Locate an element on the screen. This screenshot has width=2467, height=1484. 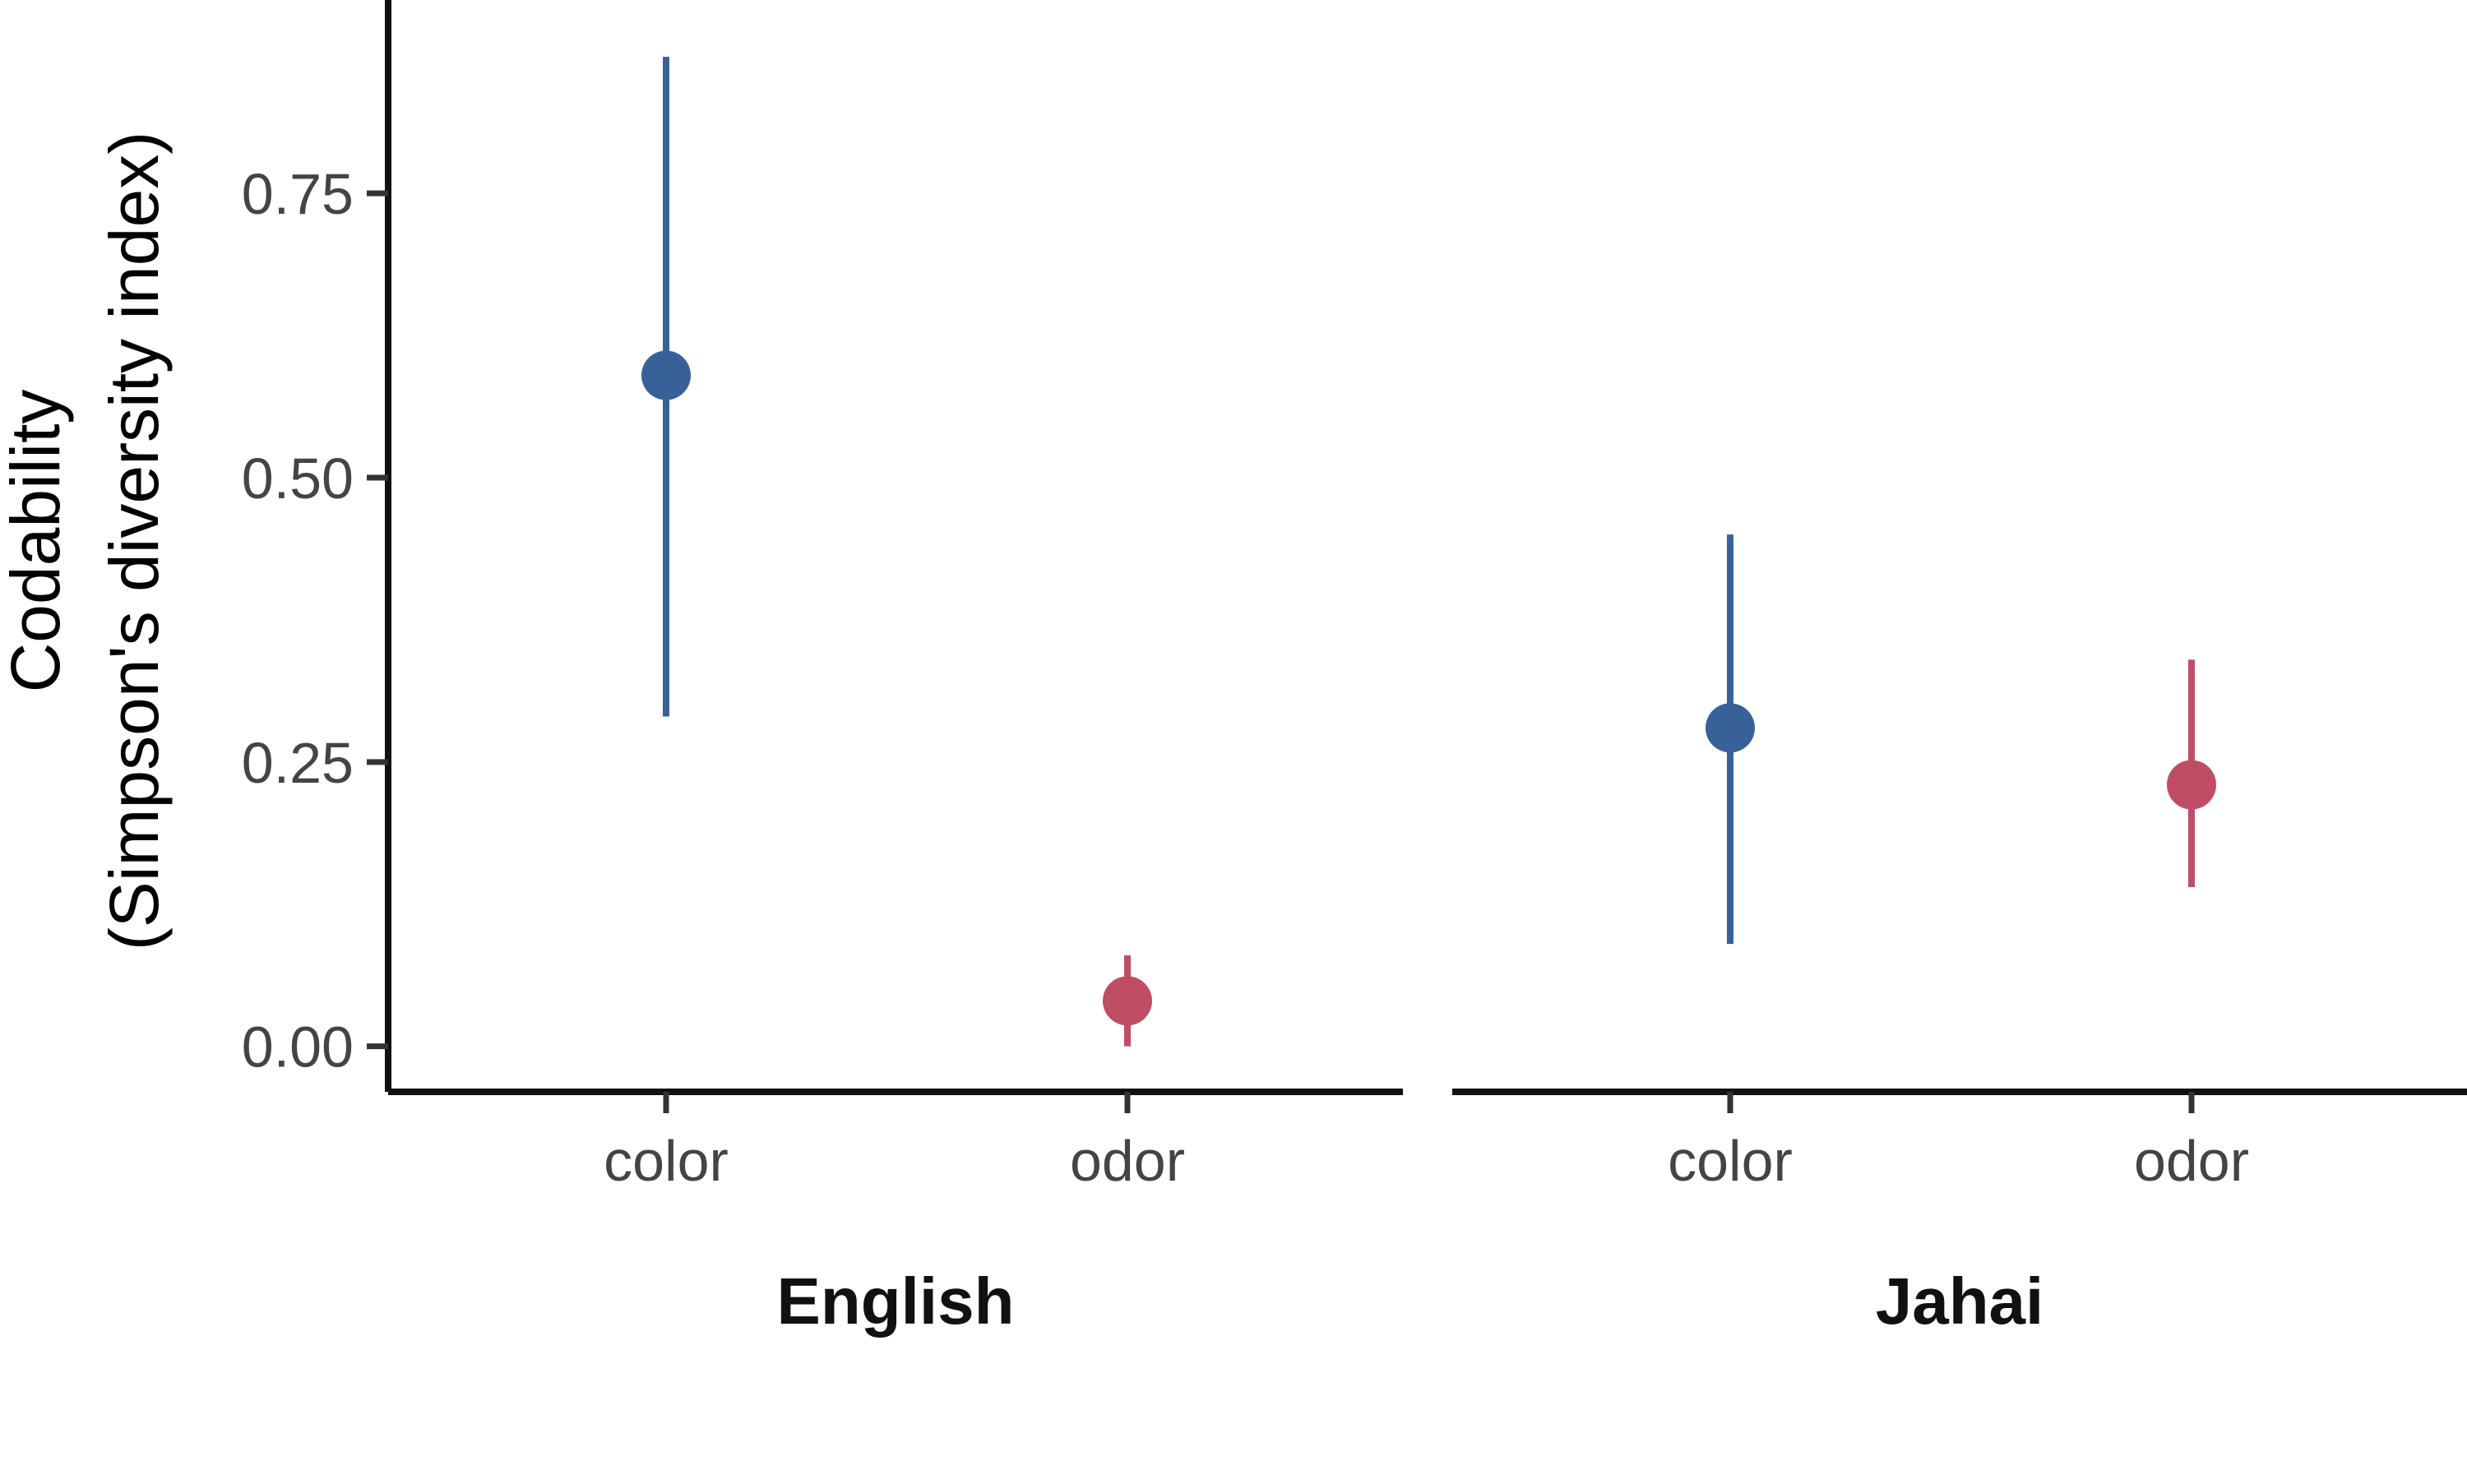
y-tick-label: 0.75 is located at coordinates (298, 194).